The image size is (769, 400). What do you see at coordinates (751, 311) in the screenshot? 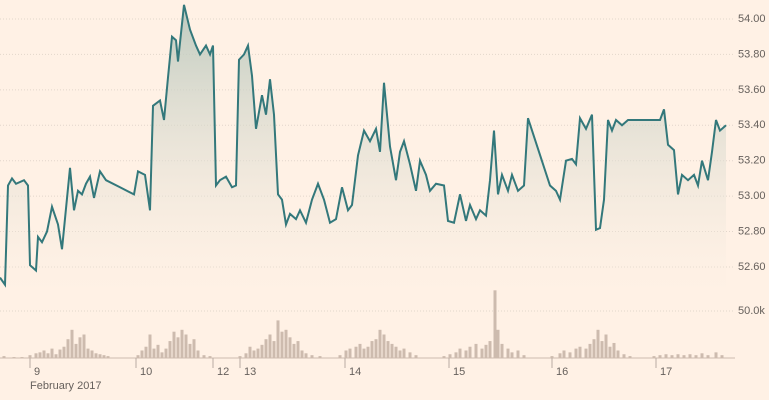
I see `y-tick-label: 50.0k` at bounding box center [751, 311].